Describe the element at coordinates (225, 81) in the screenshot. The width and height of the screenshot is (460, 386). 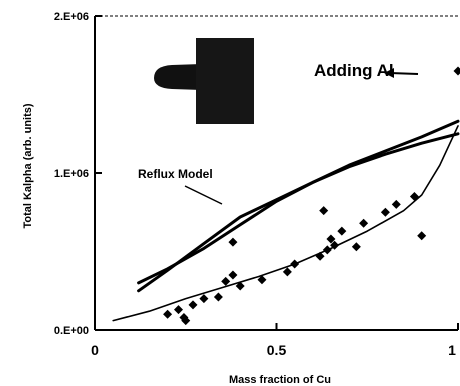
I see `specimen-block` at that location.